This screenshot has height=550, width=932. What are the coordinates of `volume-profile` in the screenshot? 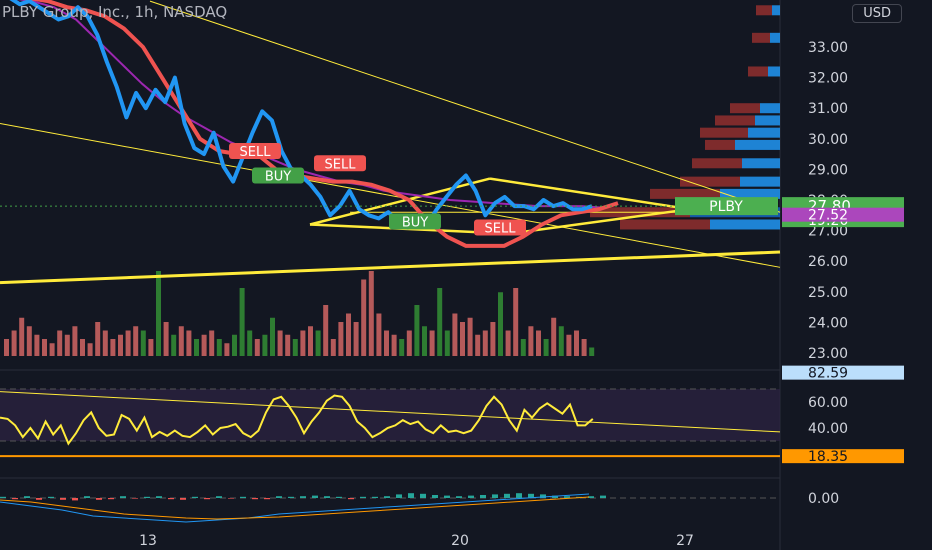 It's located at (685, 117).